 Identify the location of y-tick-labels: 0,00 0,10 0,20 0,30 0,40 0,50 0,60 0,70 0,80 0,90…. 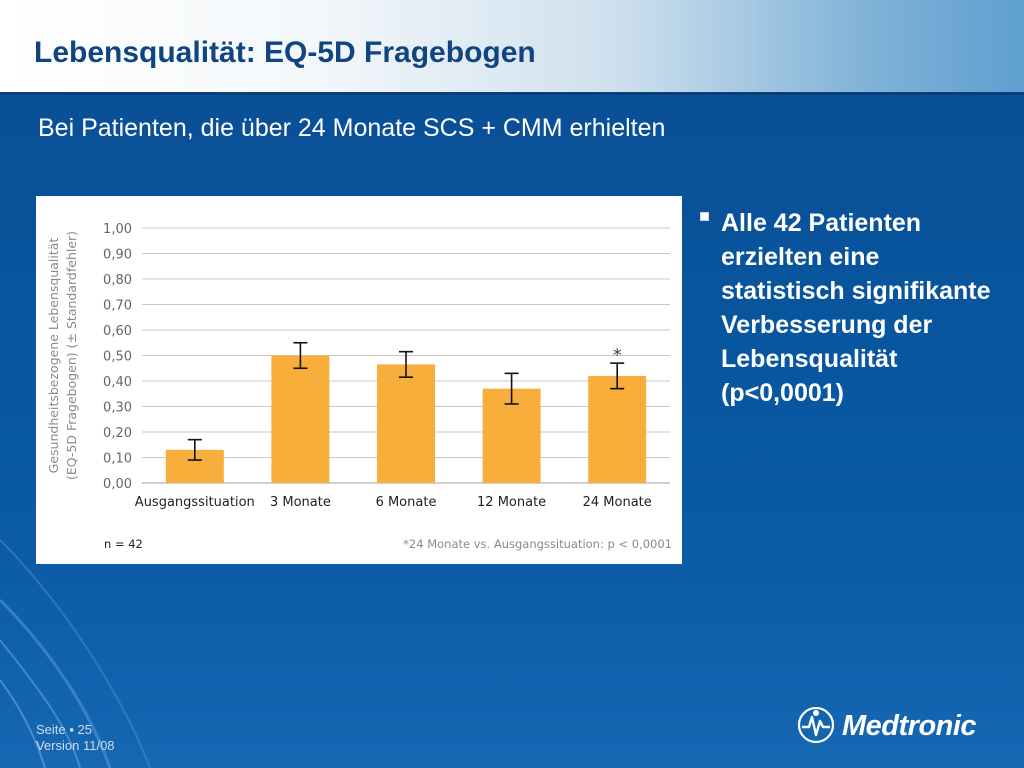
(117, 357).